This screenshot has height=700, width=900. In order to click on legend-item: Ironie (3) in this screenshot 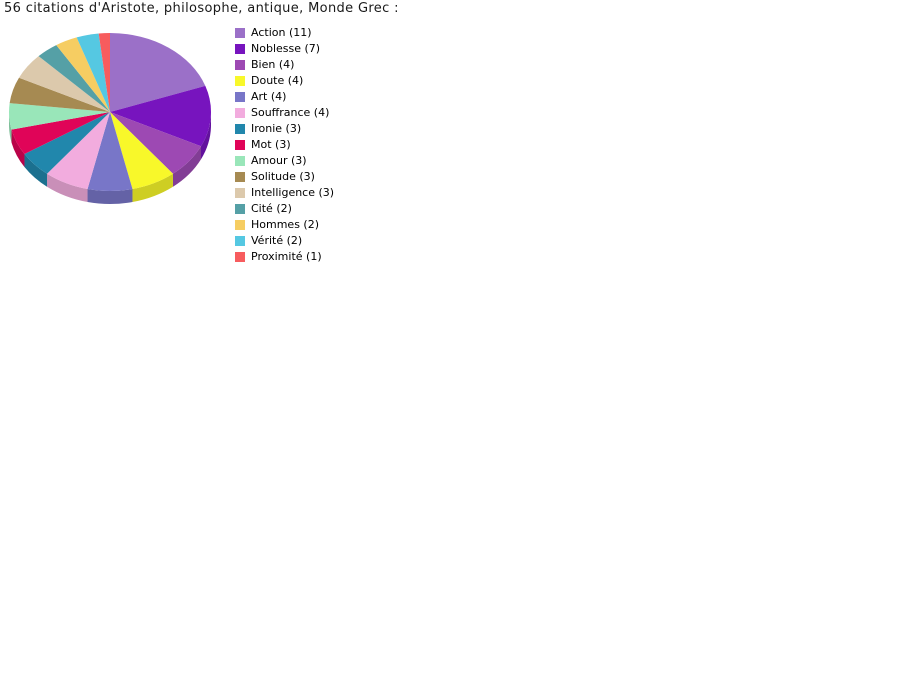, I will do `click(284, 129)`.